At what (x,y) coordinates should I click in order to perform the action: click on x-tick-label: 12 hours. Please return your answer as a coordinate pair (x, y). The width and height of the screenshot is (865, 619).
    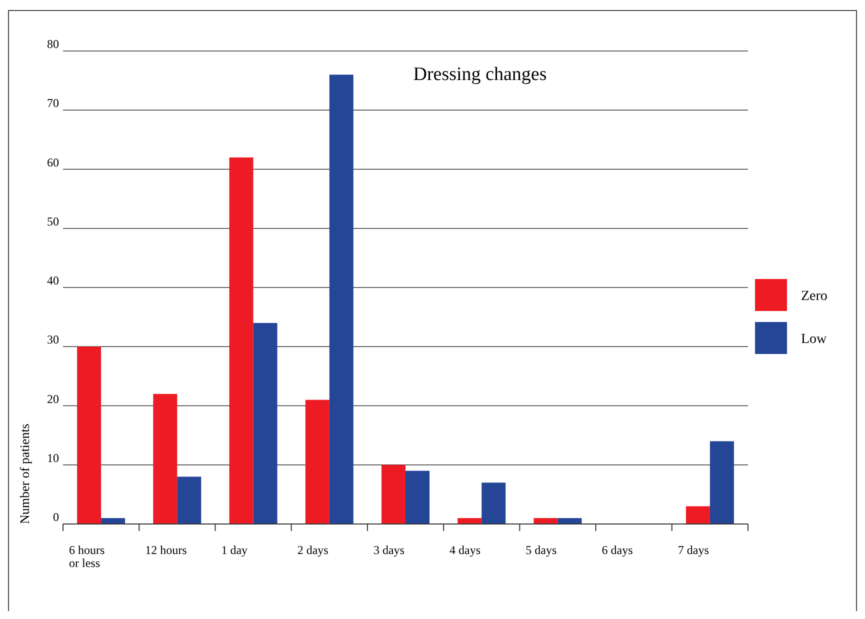
    Looking at the image, I should click on (166, 550).